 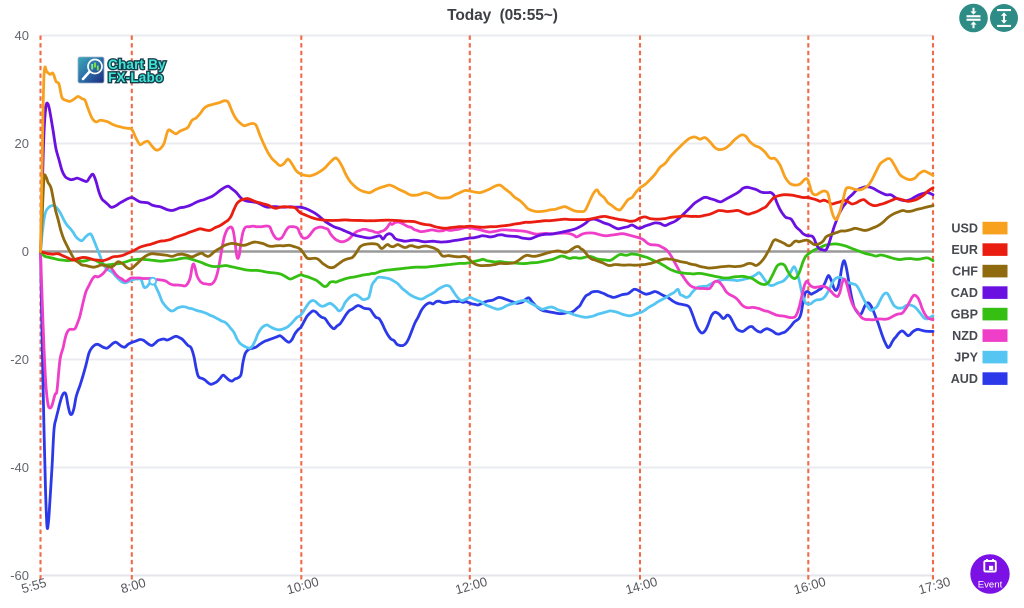 What do you see at coordinates (964, 379) in the screenshot?
I see `svg-text: AUD` at bounding box center [964, 379].